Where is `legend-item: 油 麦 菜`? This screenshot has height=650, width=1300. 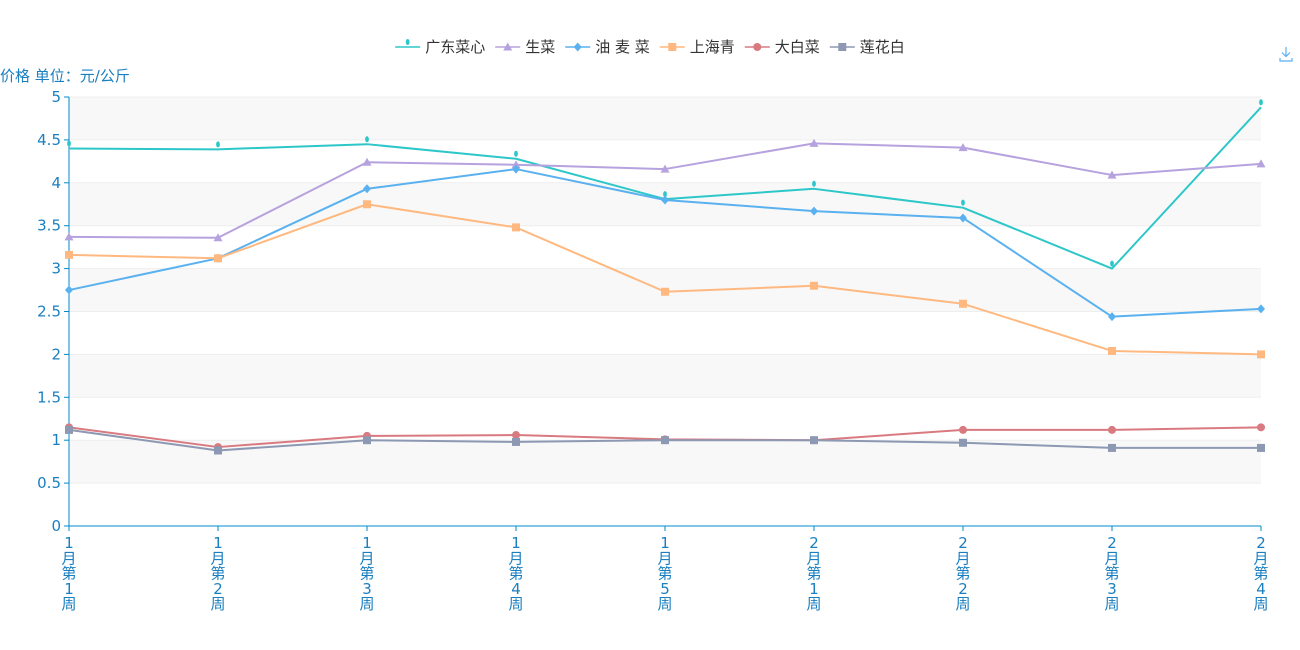 legend-item: 油 麦 菜 is located at coordinates (607, 47).